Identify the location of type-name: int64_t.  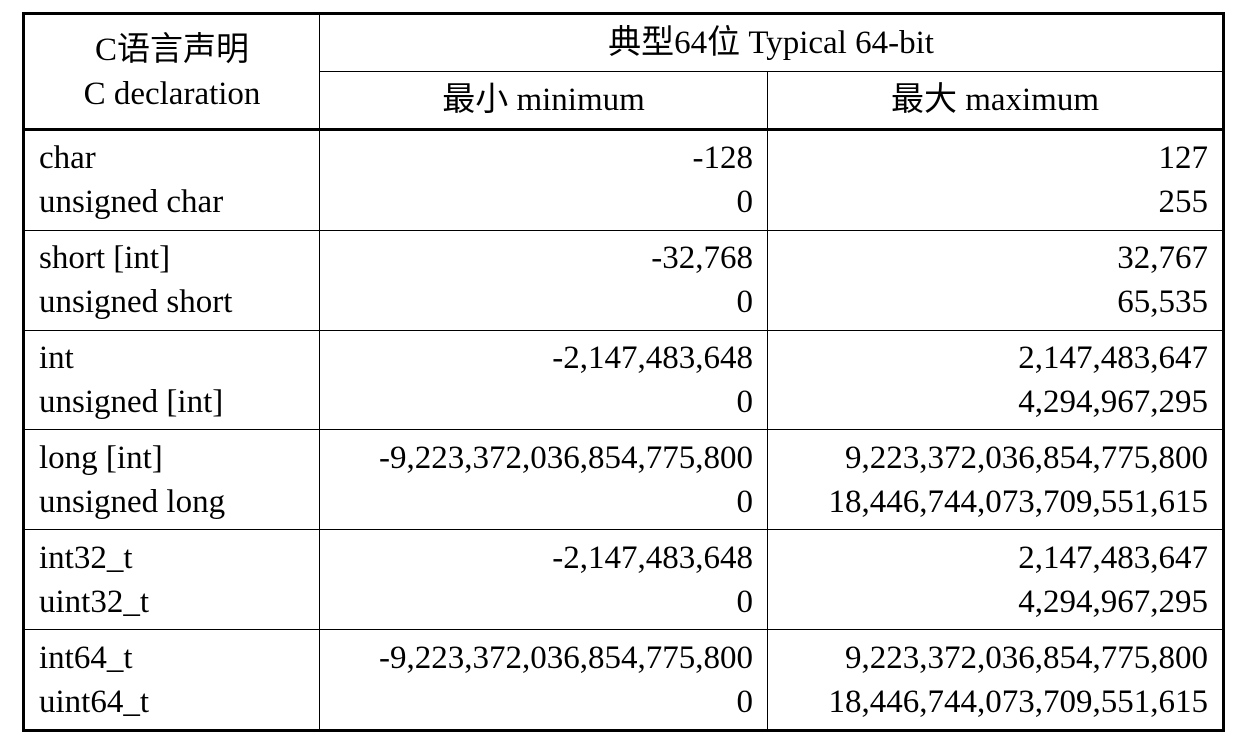
(86, 657).